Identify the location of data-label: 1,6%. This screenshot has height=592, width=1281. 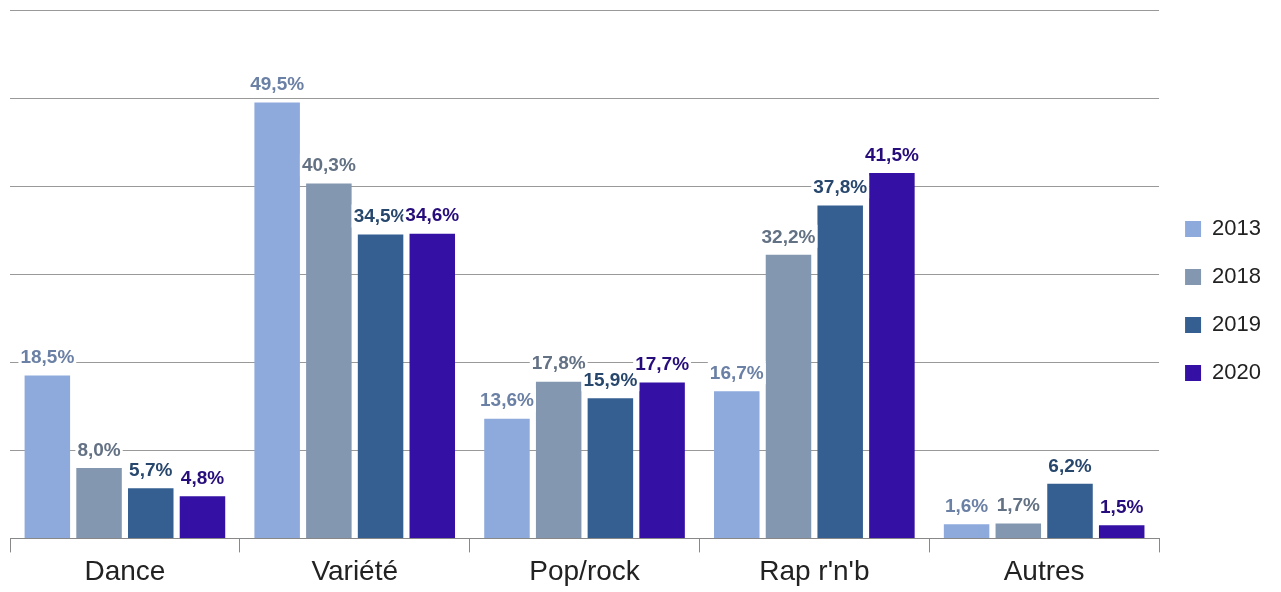
(966, 506).